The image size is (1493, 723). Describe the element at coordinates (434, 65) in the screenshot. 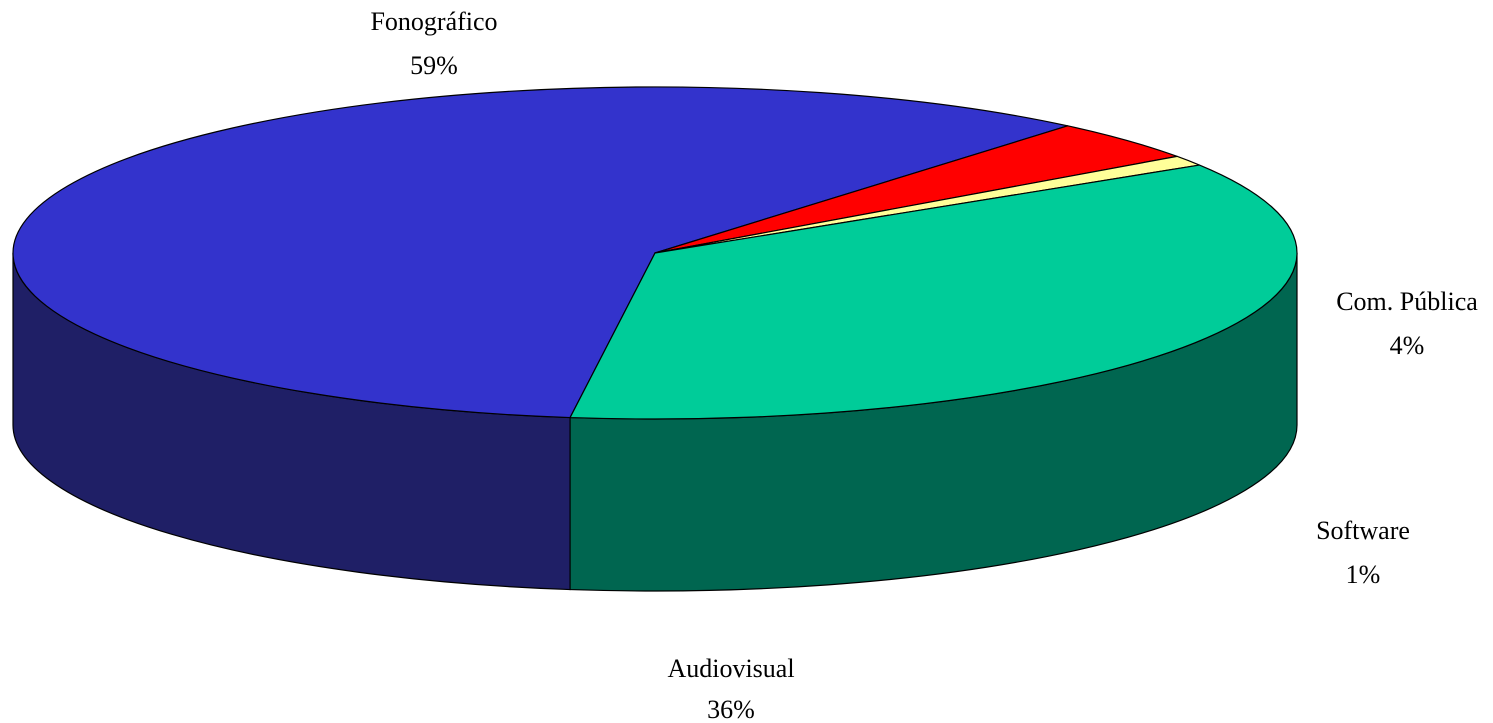

I see `label-fonografico-value: 59%` at that location.